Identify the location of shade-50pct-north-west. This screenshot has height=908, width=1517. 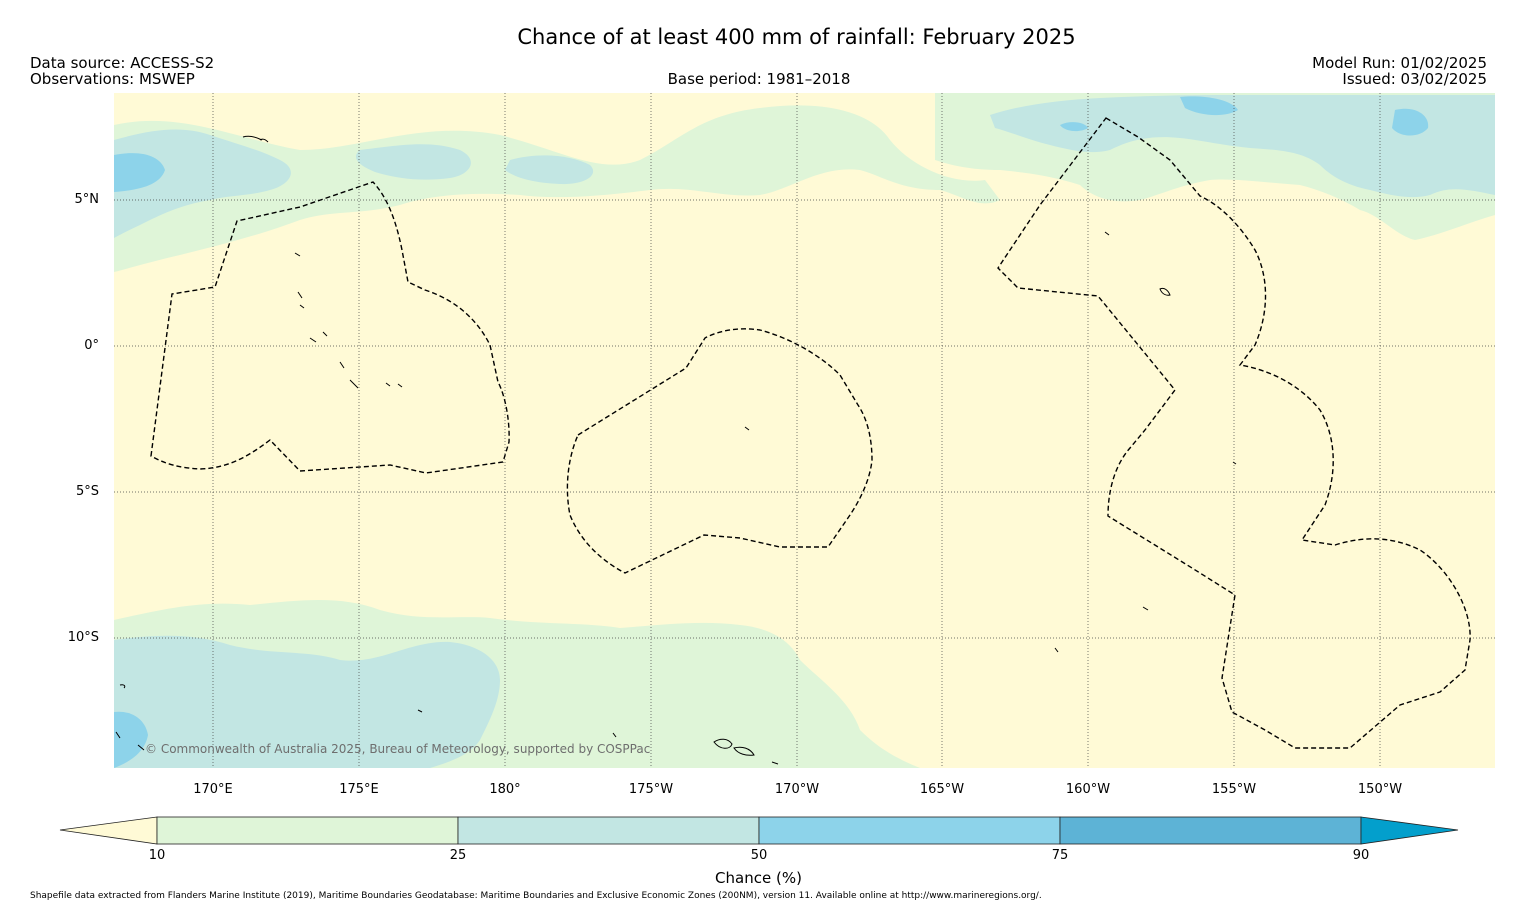
(202, 183).